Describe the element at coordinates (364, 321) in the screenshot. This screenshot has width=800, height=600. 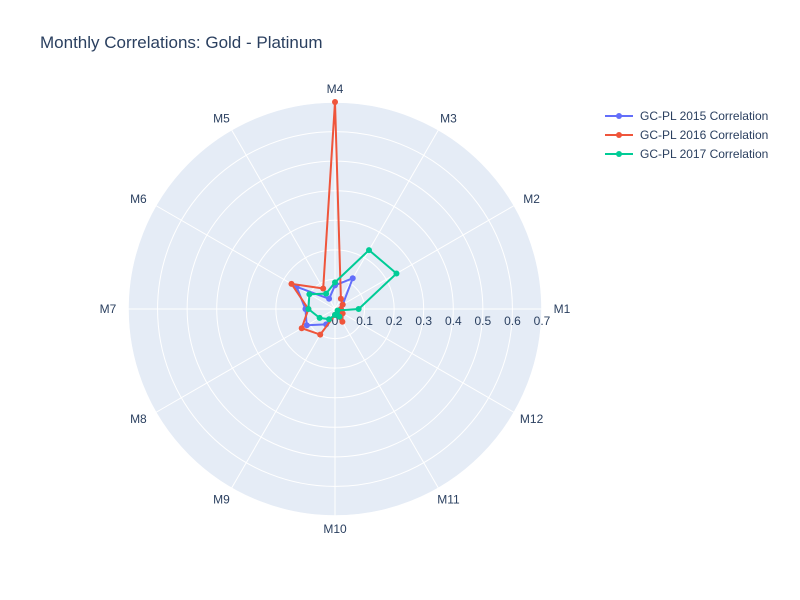
I see `radial-tick-label: 0.1` at that location.